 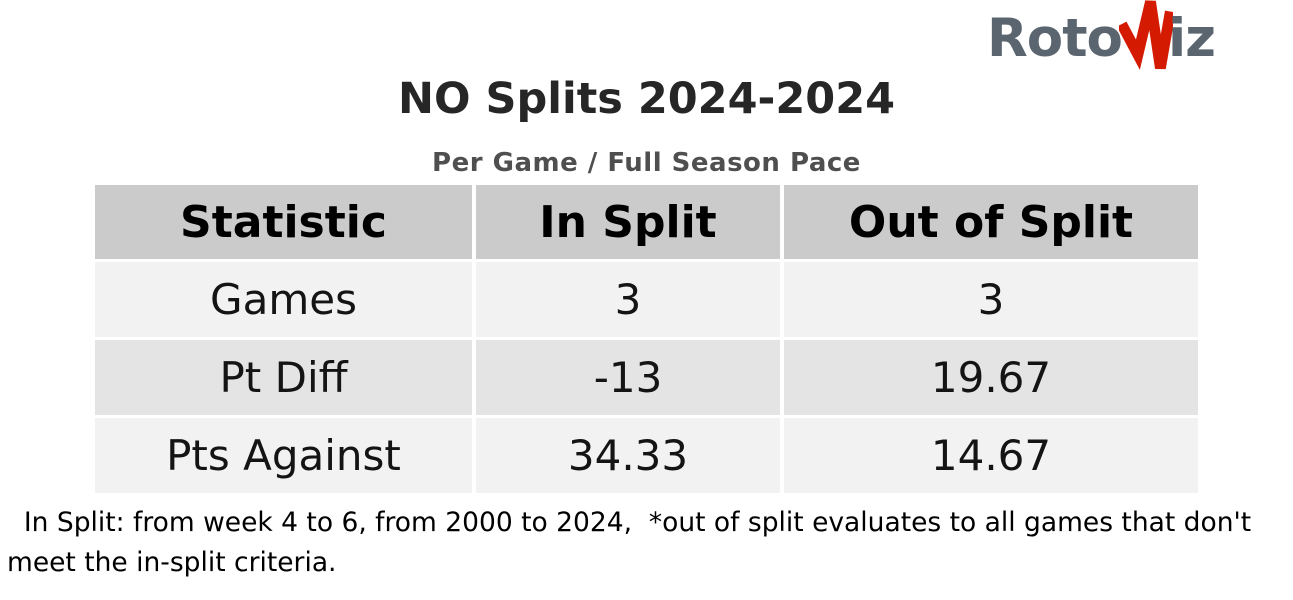 What do you see at coordinates (646, 99) in the screenshot?
I see `page-title: NO Splits 2024-2024` at bounding box center [646, 99].